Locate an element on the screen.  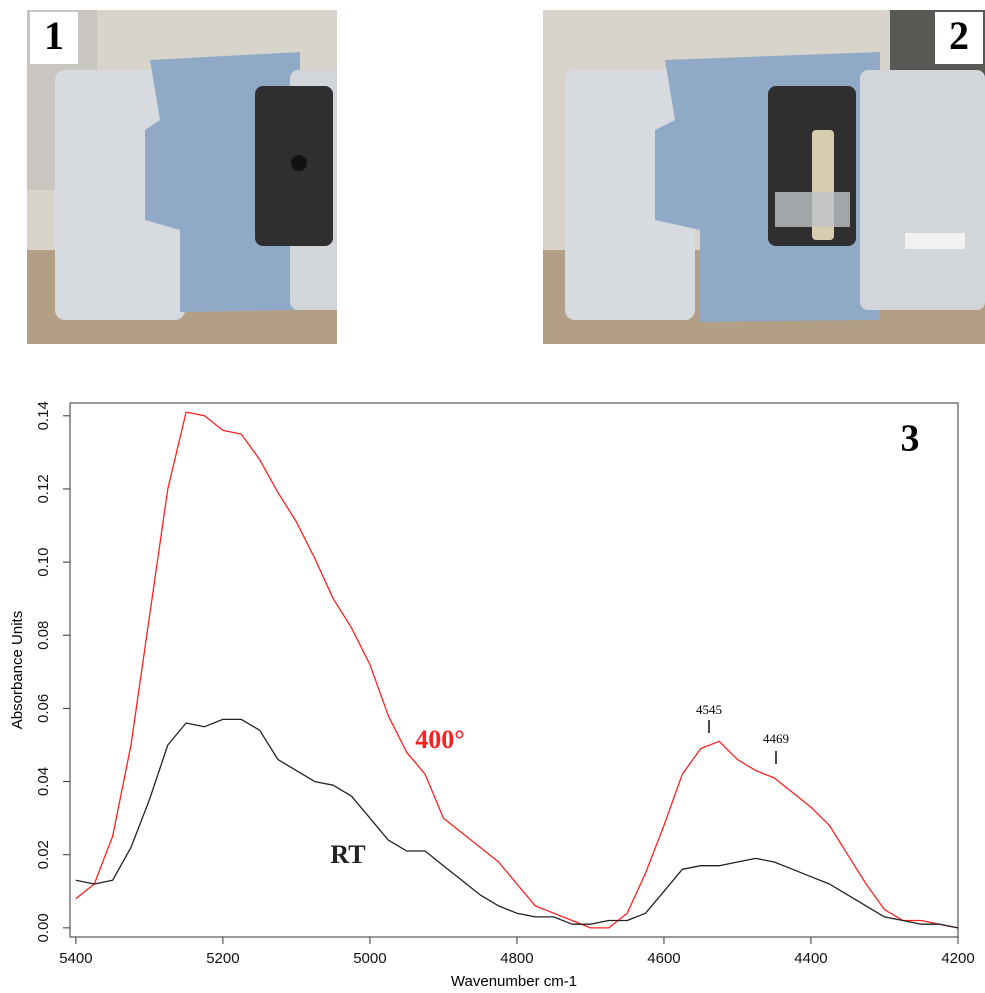
x-tick-label: 4600 is located at coordinates (663, 958).